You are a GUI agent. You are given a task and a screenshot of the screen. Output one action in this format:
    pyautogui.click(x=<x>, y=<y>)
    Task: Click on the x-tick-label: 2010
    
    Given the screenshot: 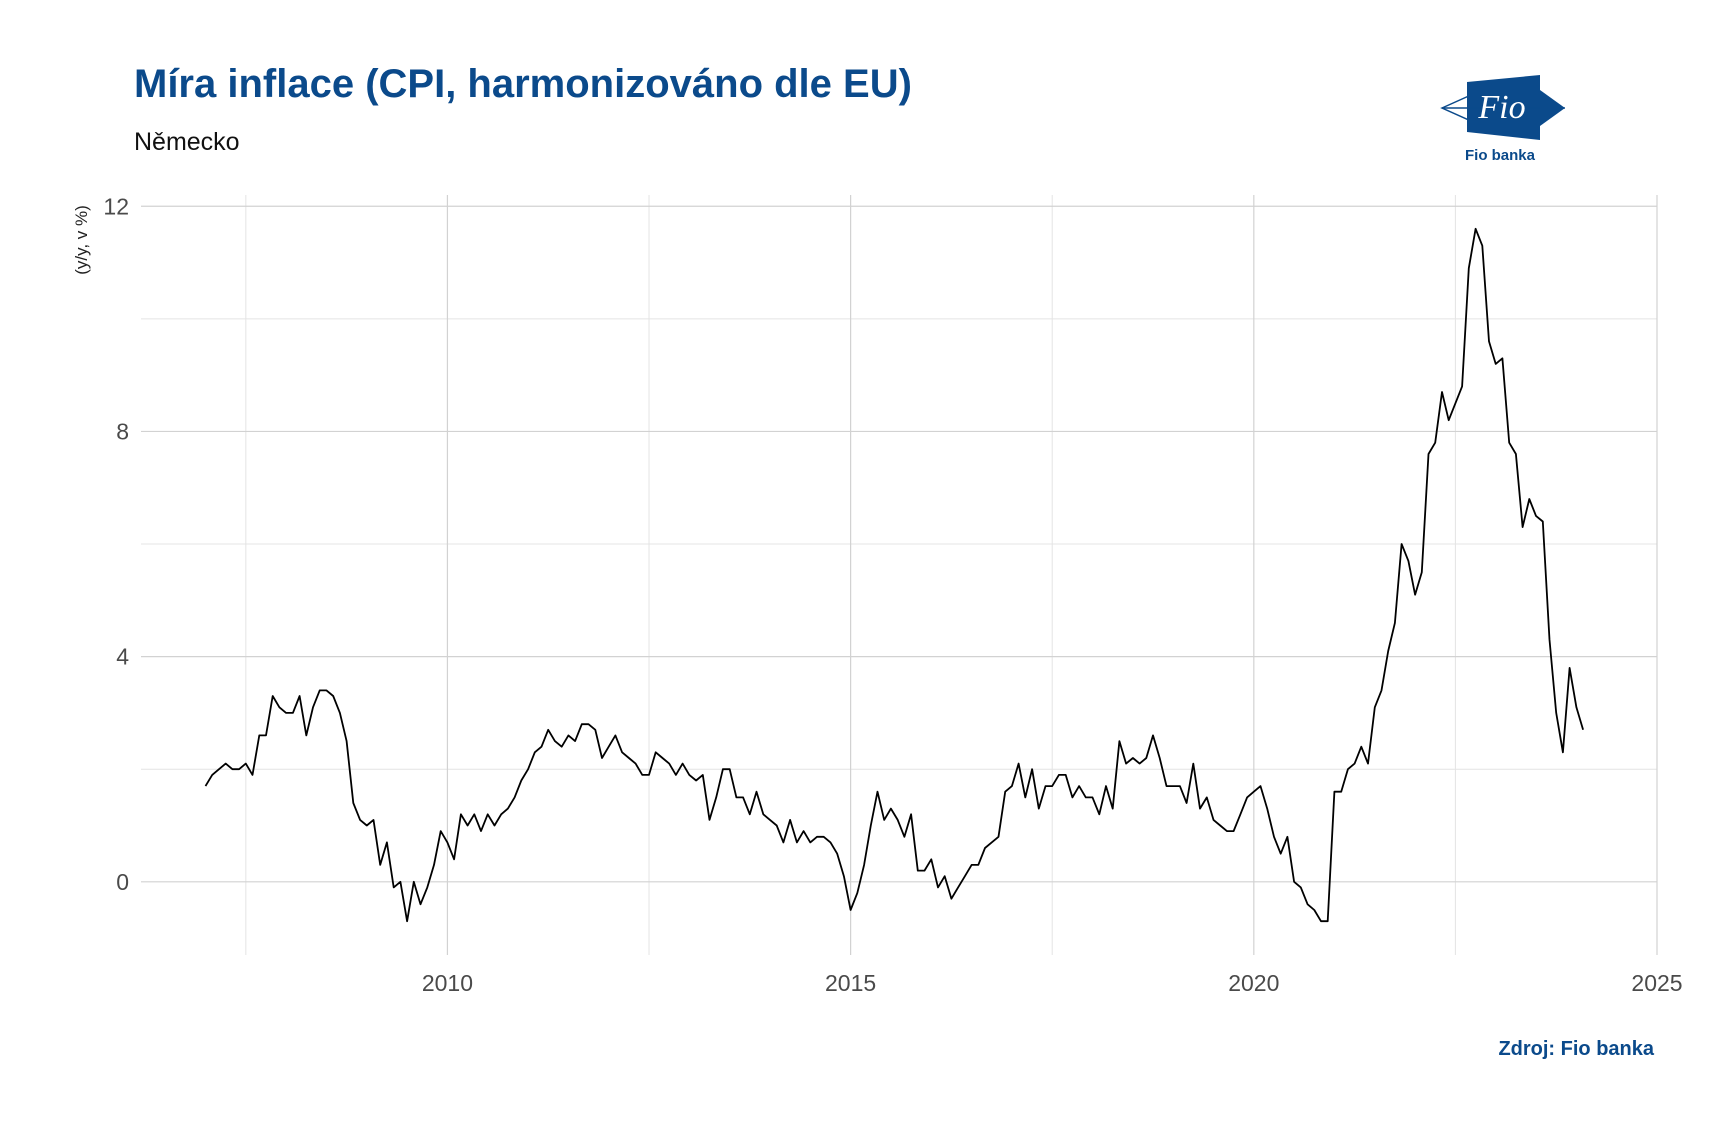 What is the action you would take?
    pyautogui.click(x=447, y=983)
    